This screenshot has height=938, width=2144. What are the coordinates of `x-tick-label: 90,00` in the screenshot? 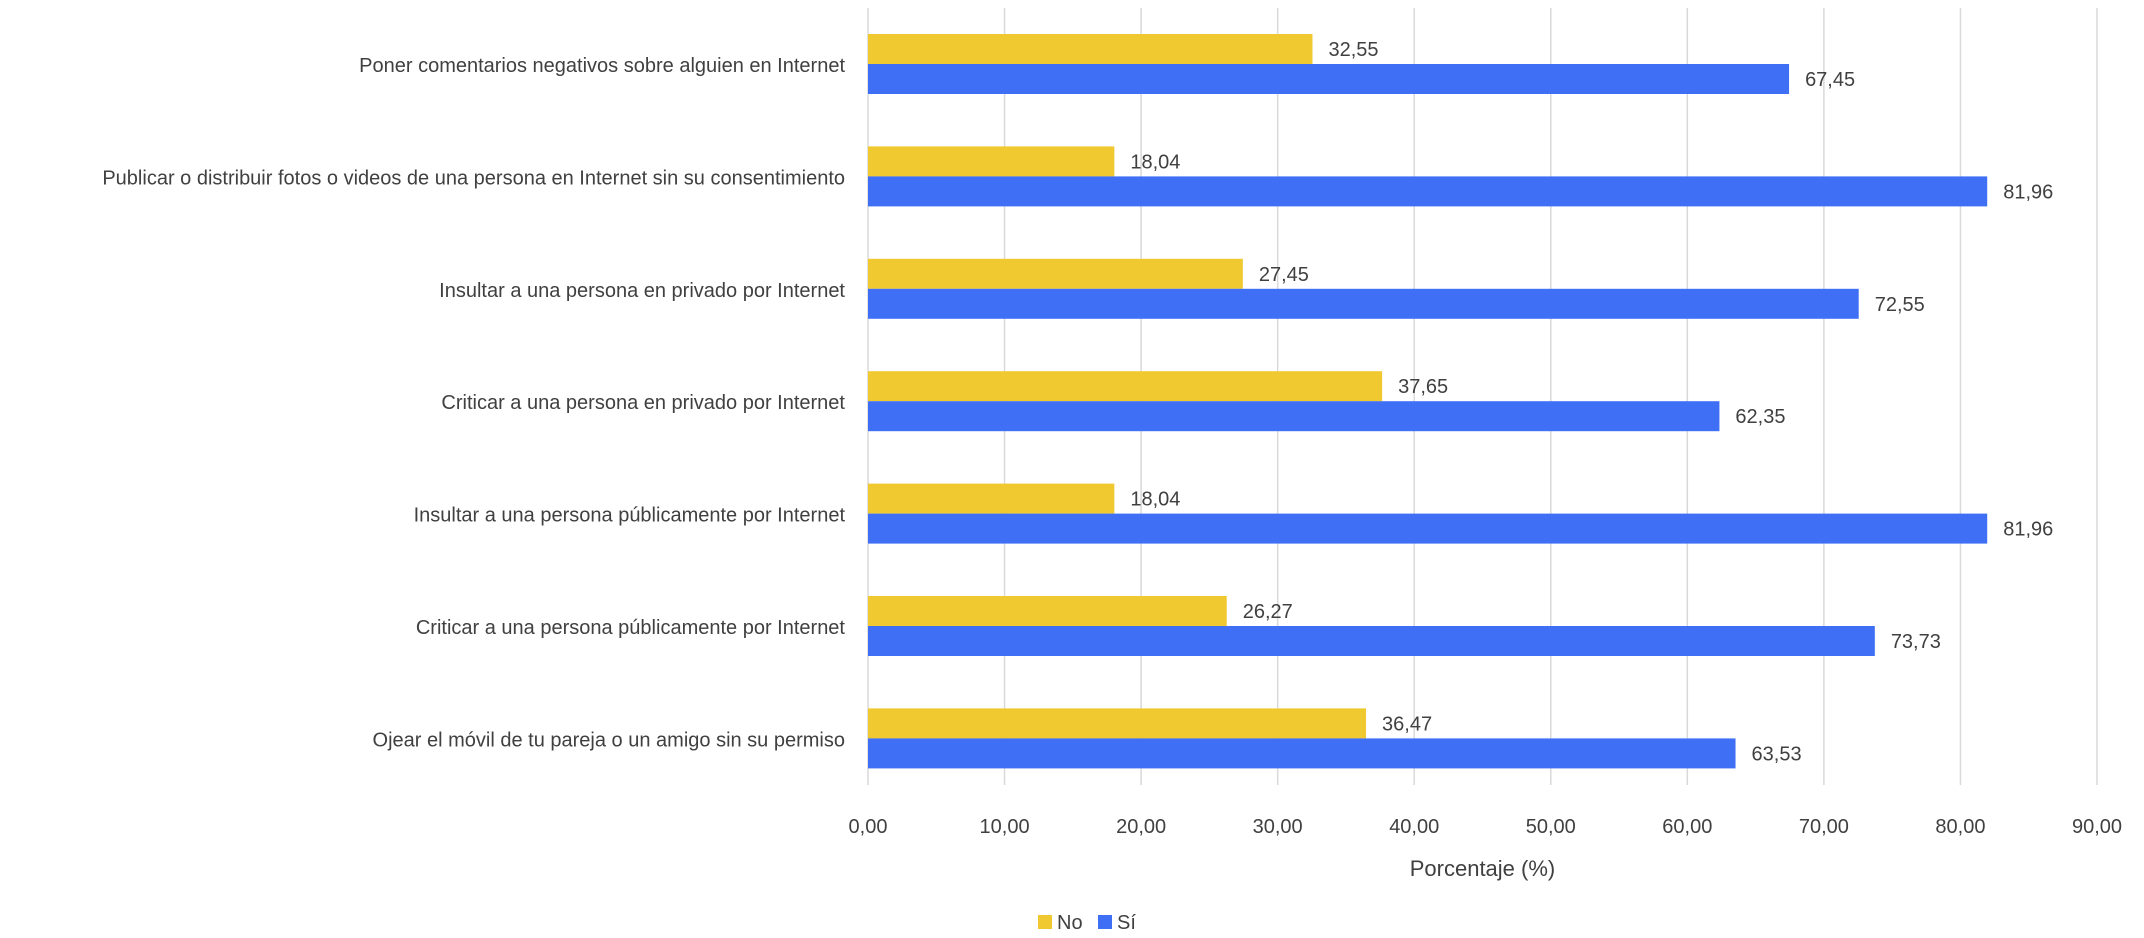 It's located at (2097, 827).